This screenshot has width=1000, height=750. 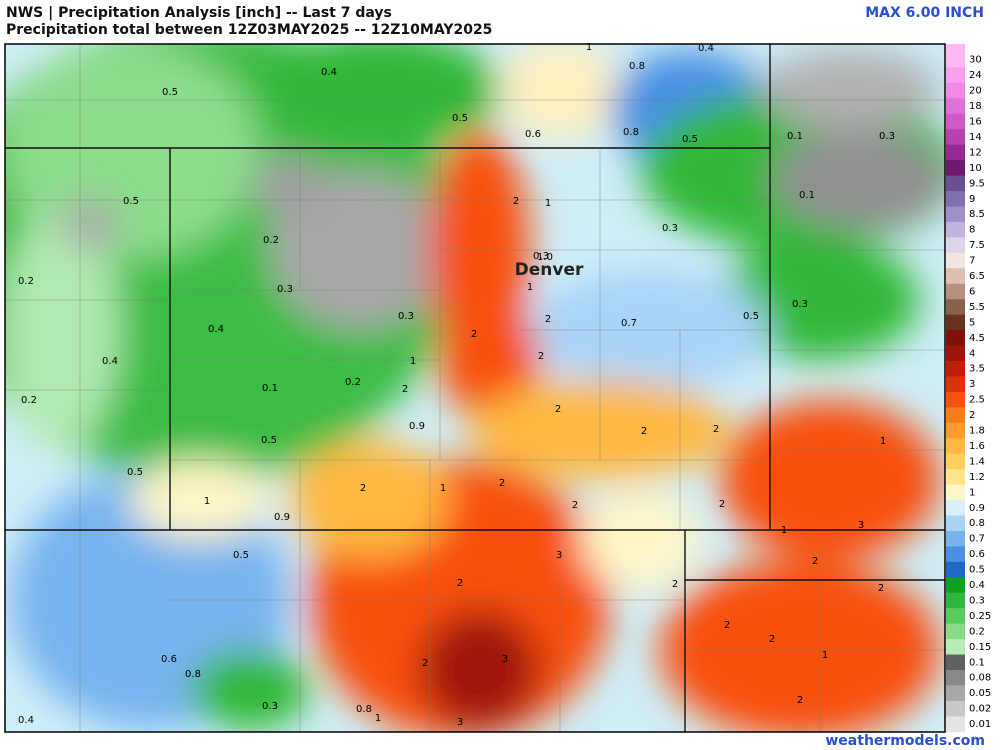 I want to click on legend-label: 5, so click(x=972, y=322).